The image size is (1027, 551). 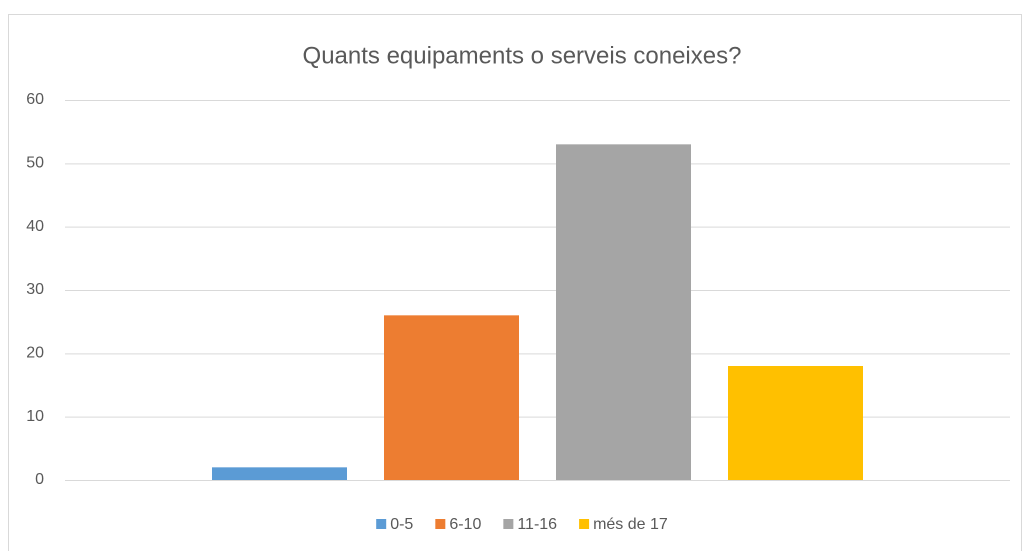 I want to click on y-tick-label: 10, so click(x=35, y=416).